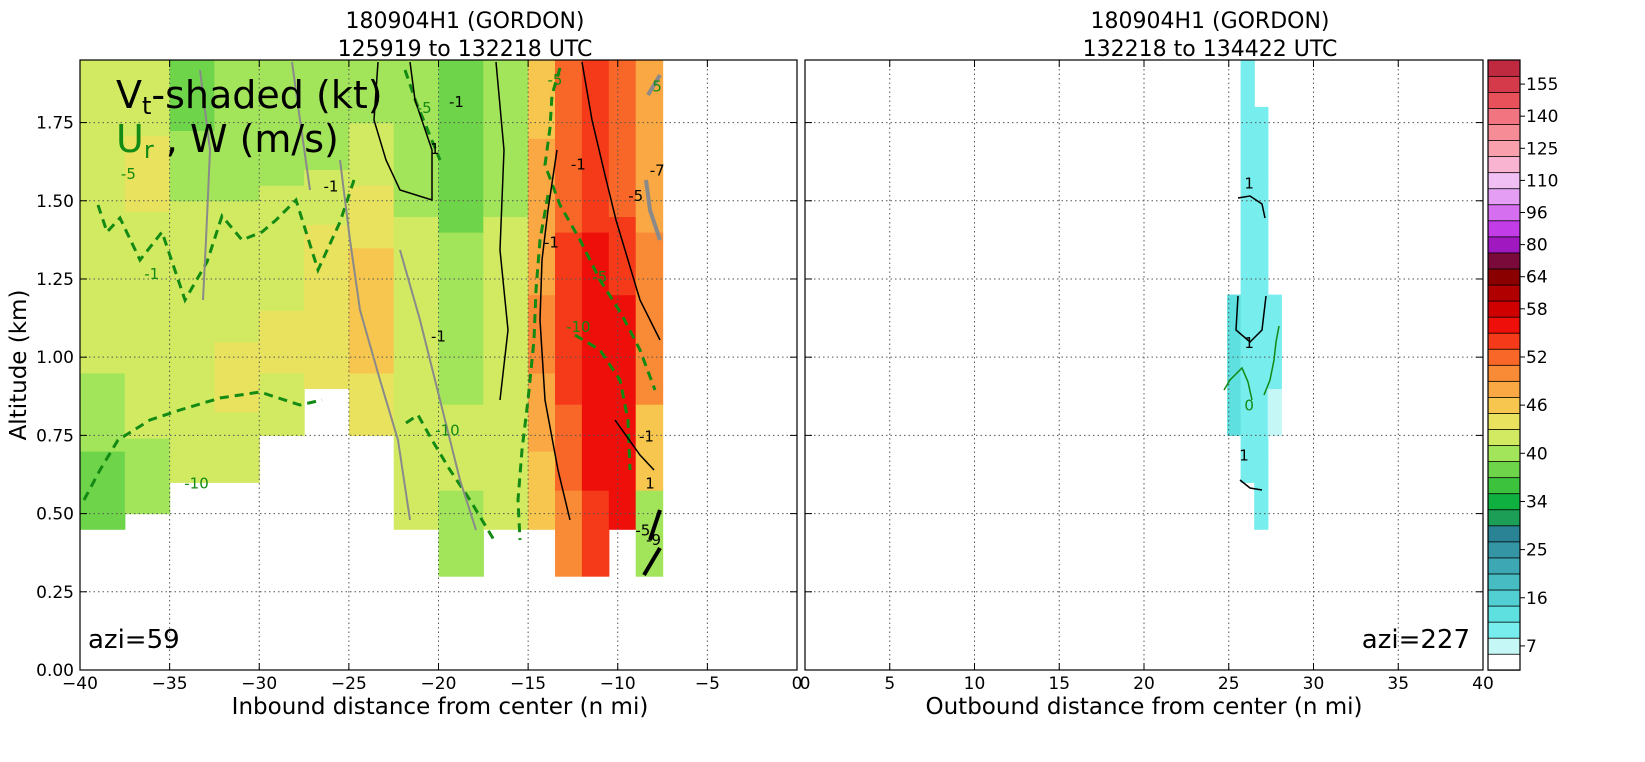  Describe the element at coordinates (528, 684) in the screenshot. I see `x-tick-label: −15` at that location.